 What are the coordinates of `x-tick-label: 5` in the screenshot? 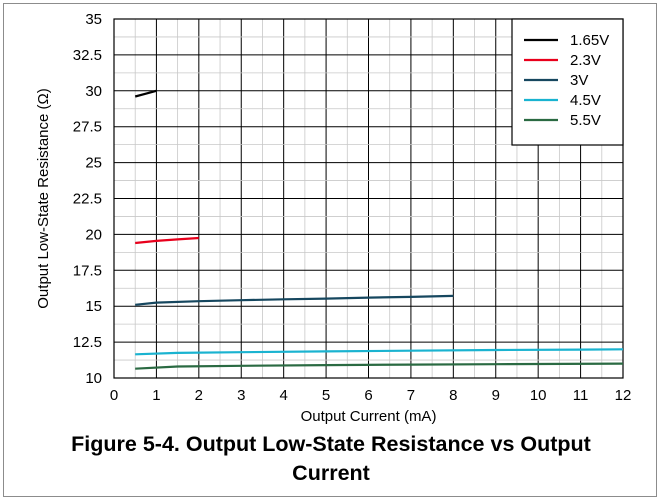 It's located at (326, 395).